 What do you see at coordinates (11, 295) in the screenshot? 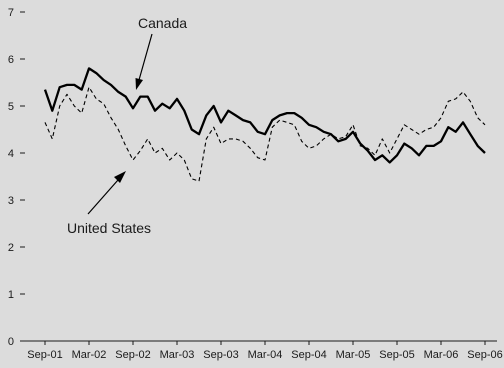
I see `y-tick-label: 1` at bounding box center [11, 295].